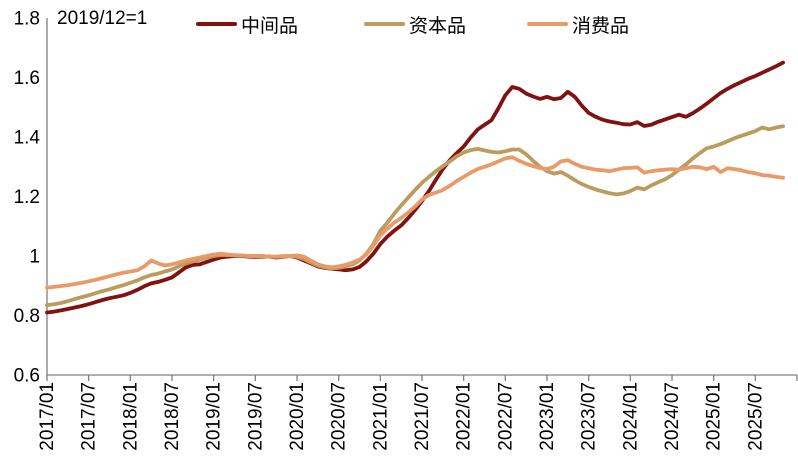 Image resolution: width=798 pixels, height=473 pixels. Describe the element at coordinates (27, 376) in the screenshot. I see `y-axis-tick-label: 0.6` at that location.